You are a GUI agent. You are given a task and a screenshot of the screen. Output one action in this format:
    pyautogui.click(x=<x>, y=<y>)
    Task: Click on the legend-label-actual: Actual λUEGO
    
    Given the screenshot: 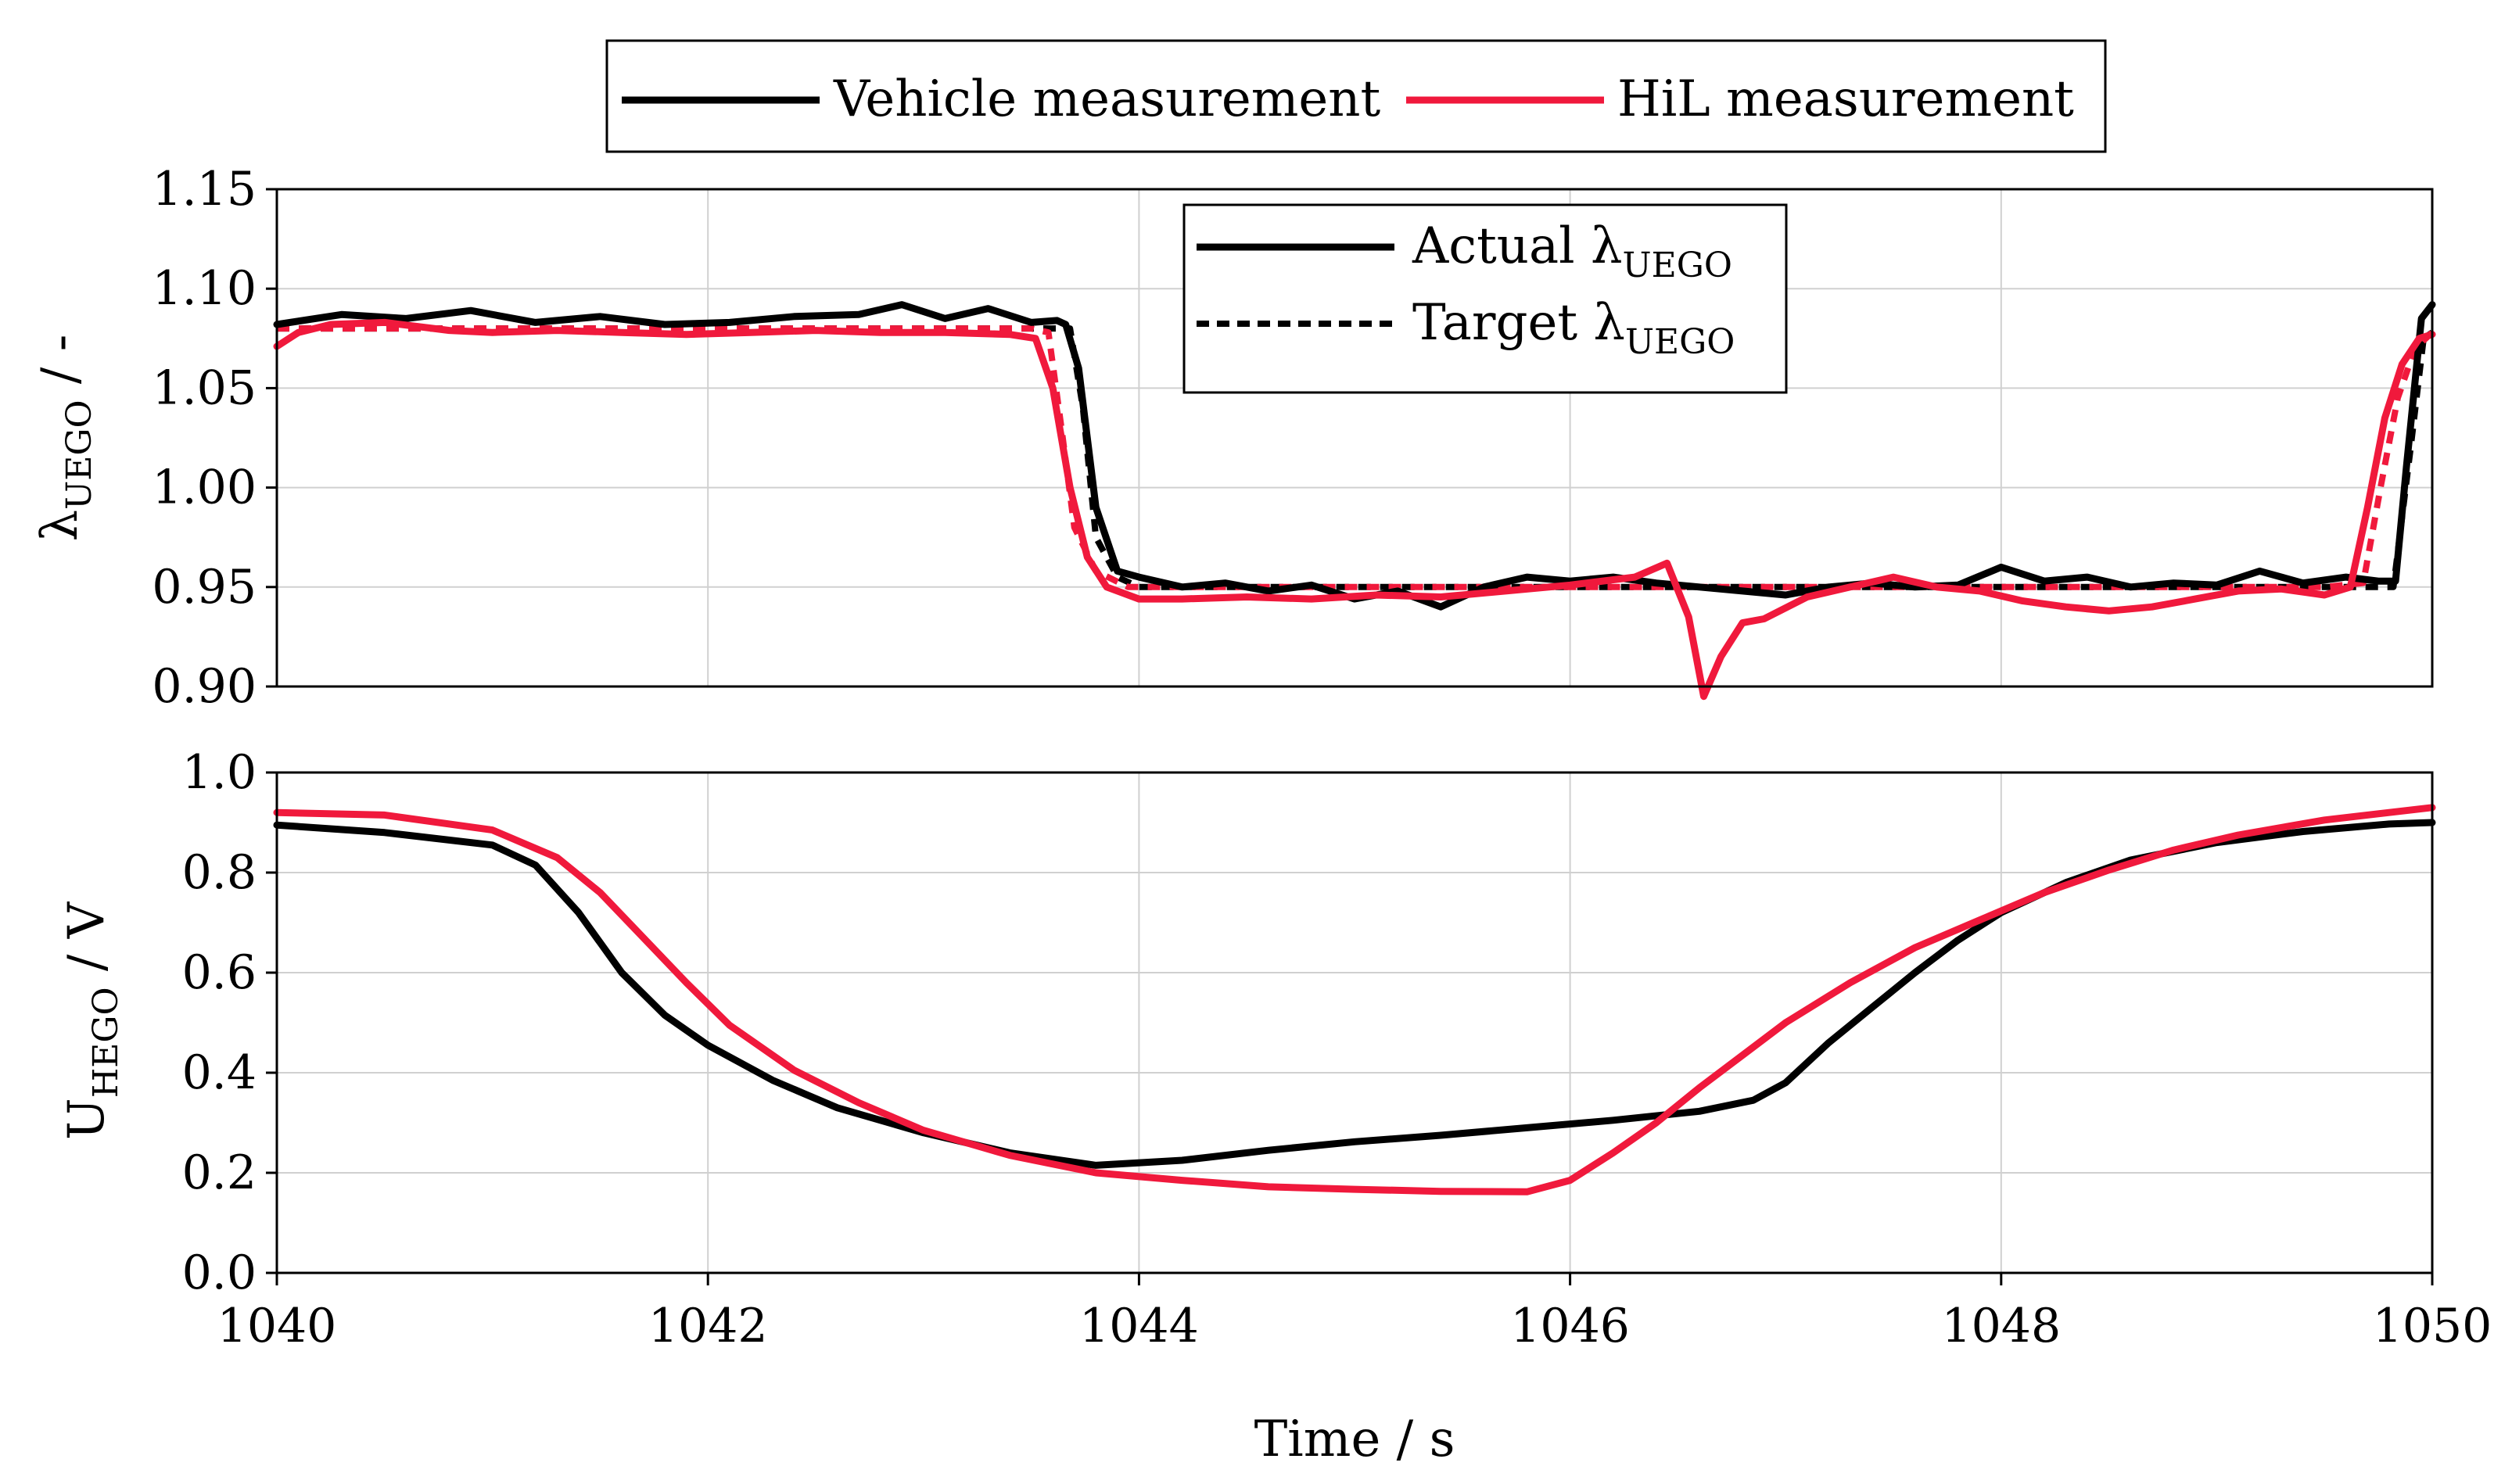 What is the action you would take?
    pyautogui.click(x=1572, y=251)
    